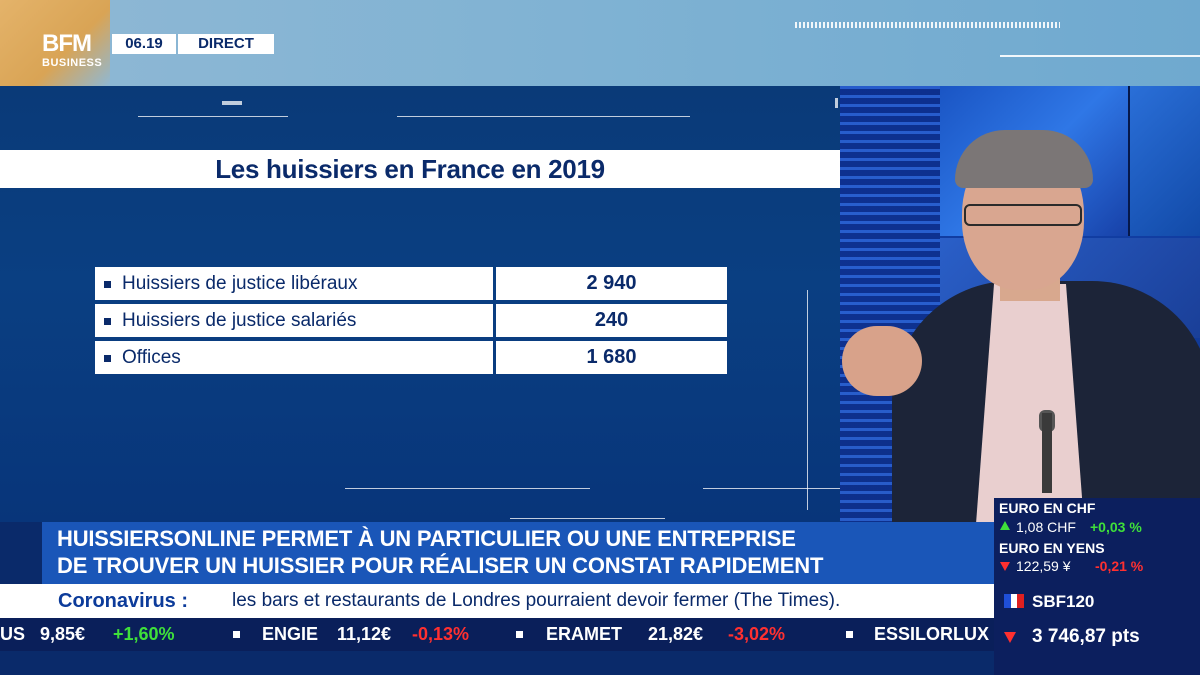 The width and height of the screenshot is (1200, 675). I want to click on row-label: Offices, so click(151, 357).